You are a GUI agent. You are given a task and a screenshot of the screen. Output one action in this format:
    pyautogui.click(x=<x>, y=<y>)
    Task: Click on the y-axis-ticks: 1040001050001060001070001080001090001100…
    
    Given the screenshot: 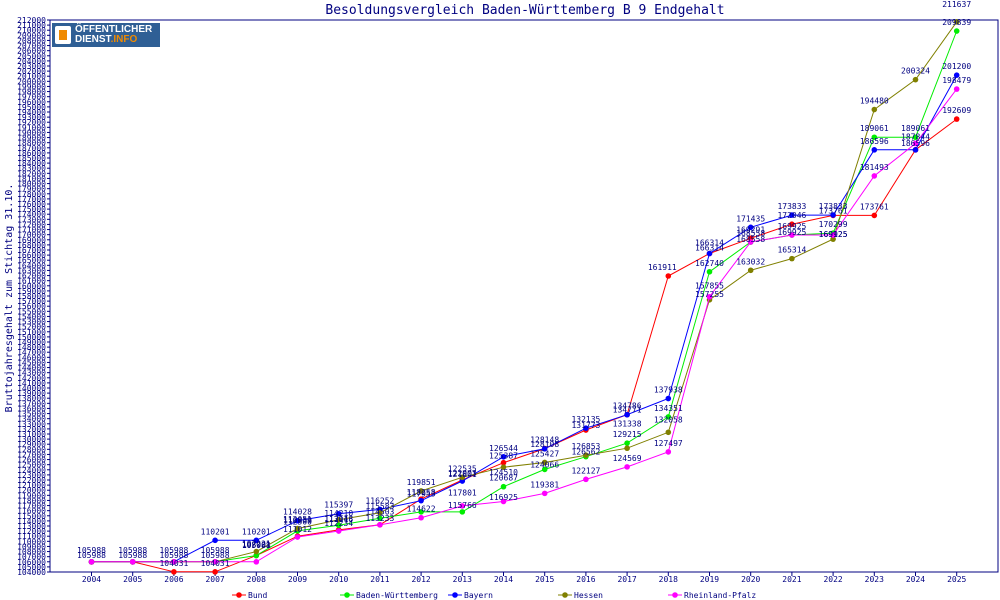 What is the action you would take?
    pyautogui.click(x=33, y=296)
    